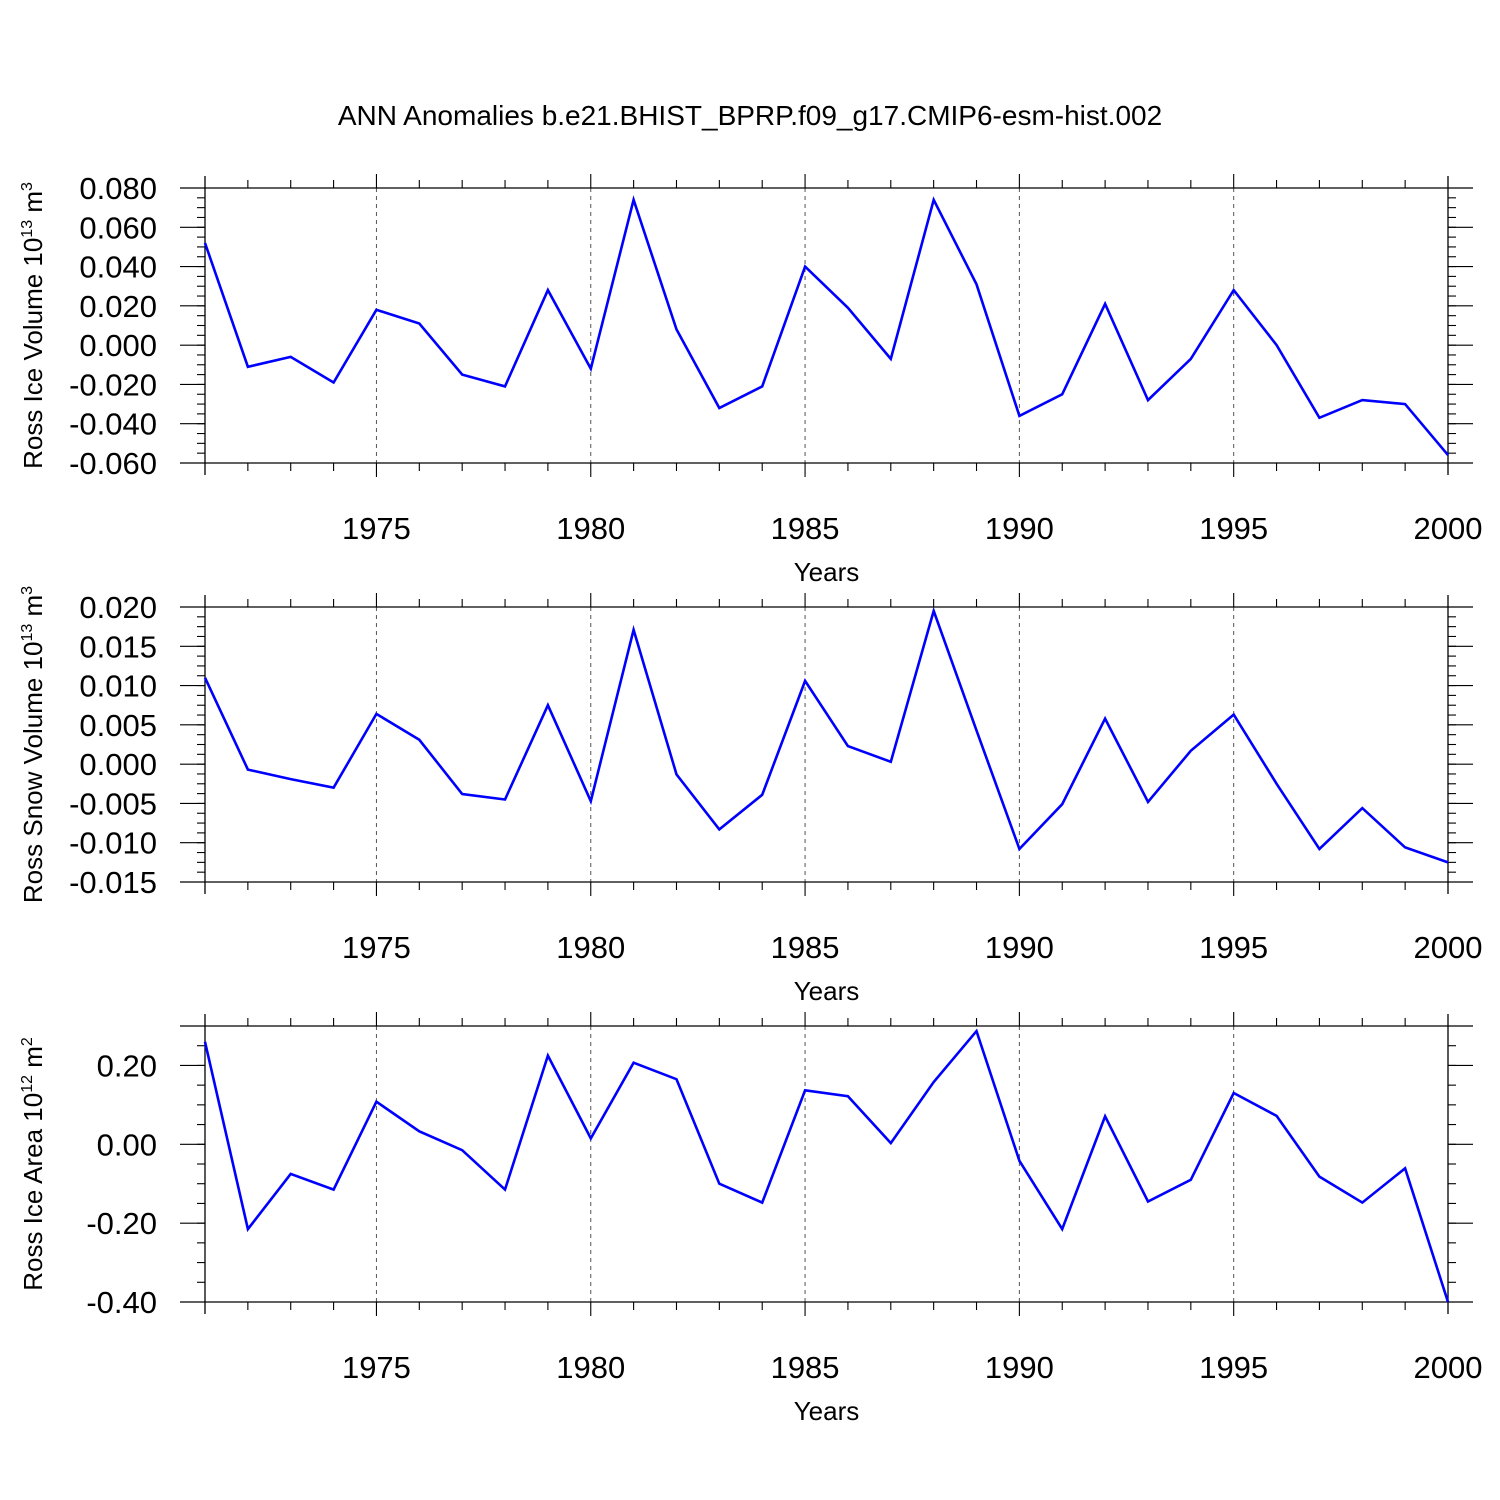 The width and height of the screenshot is (1500, 1500). I want to click on y-axis-title-unit: m, so click(33, 1060).